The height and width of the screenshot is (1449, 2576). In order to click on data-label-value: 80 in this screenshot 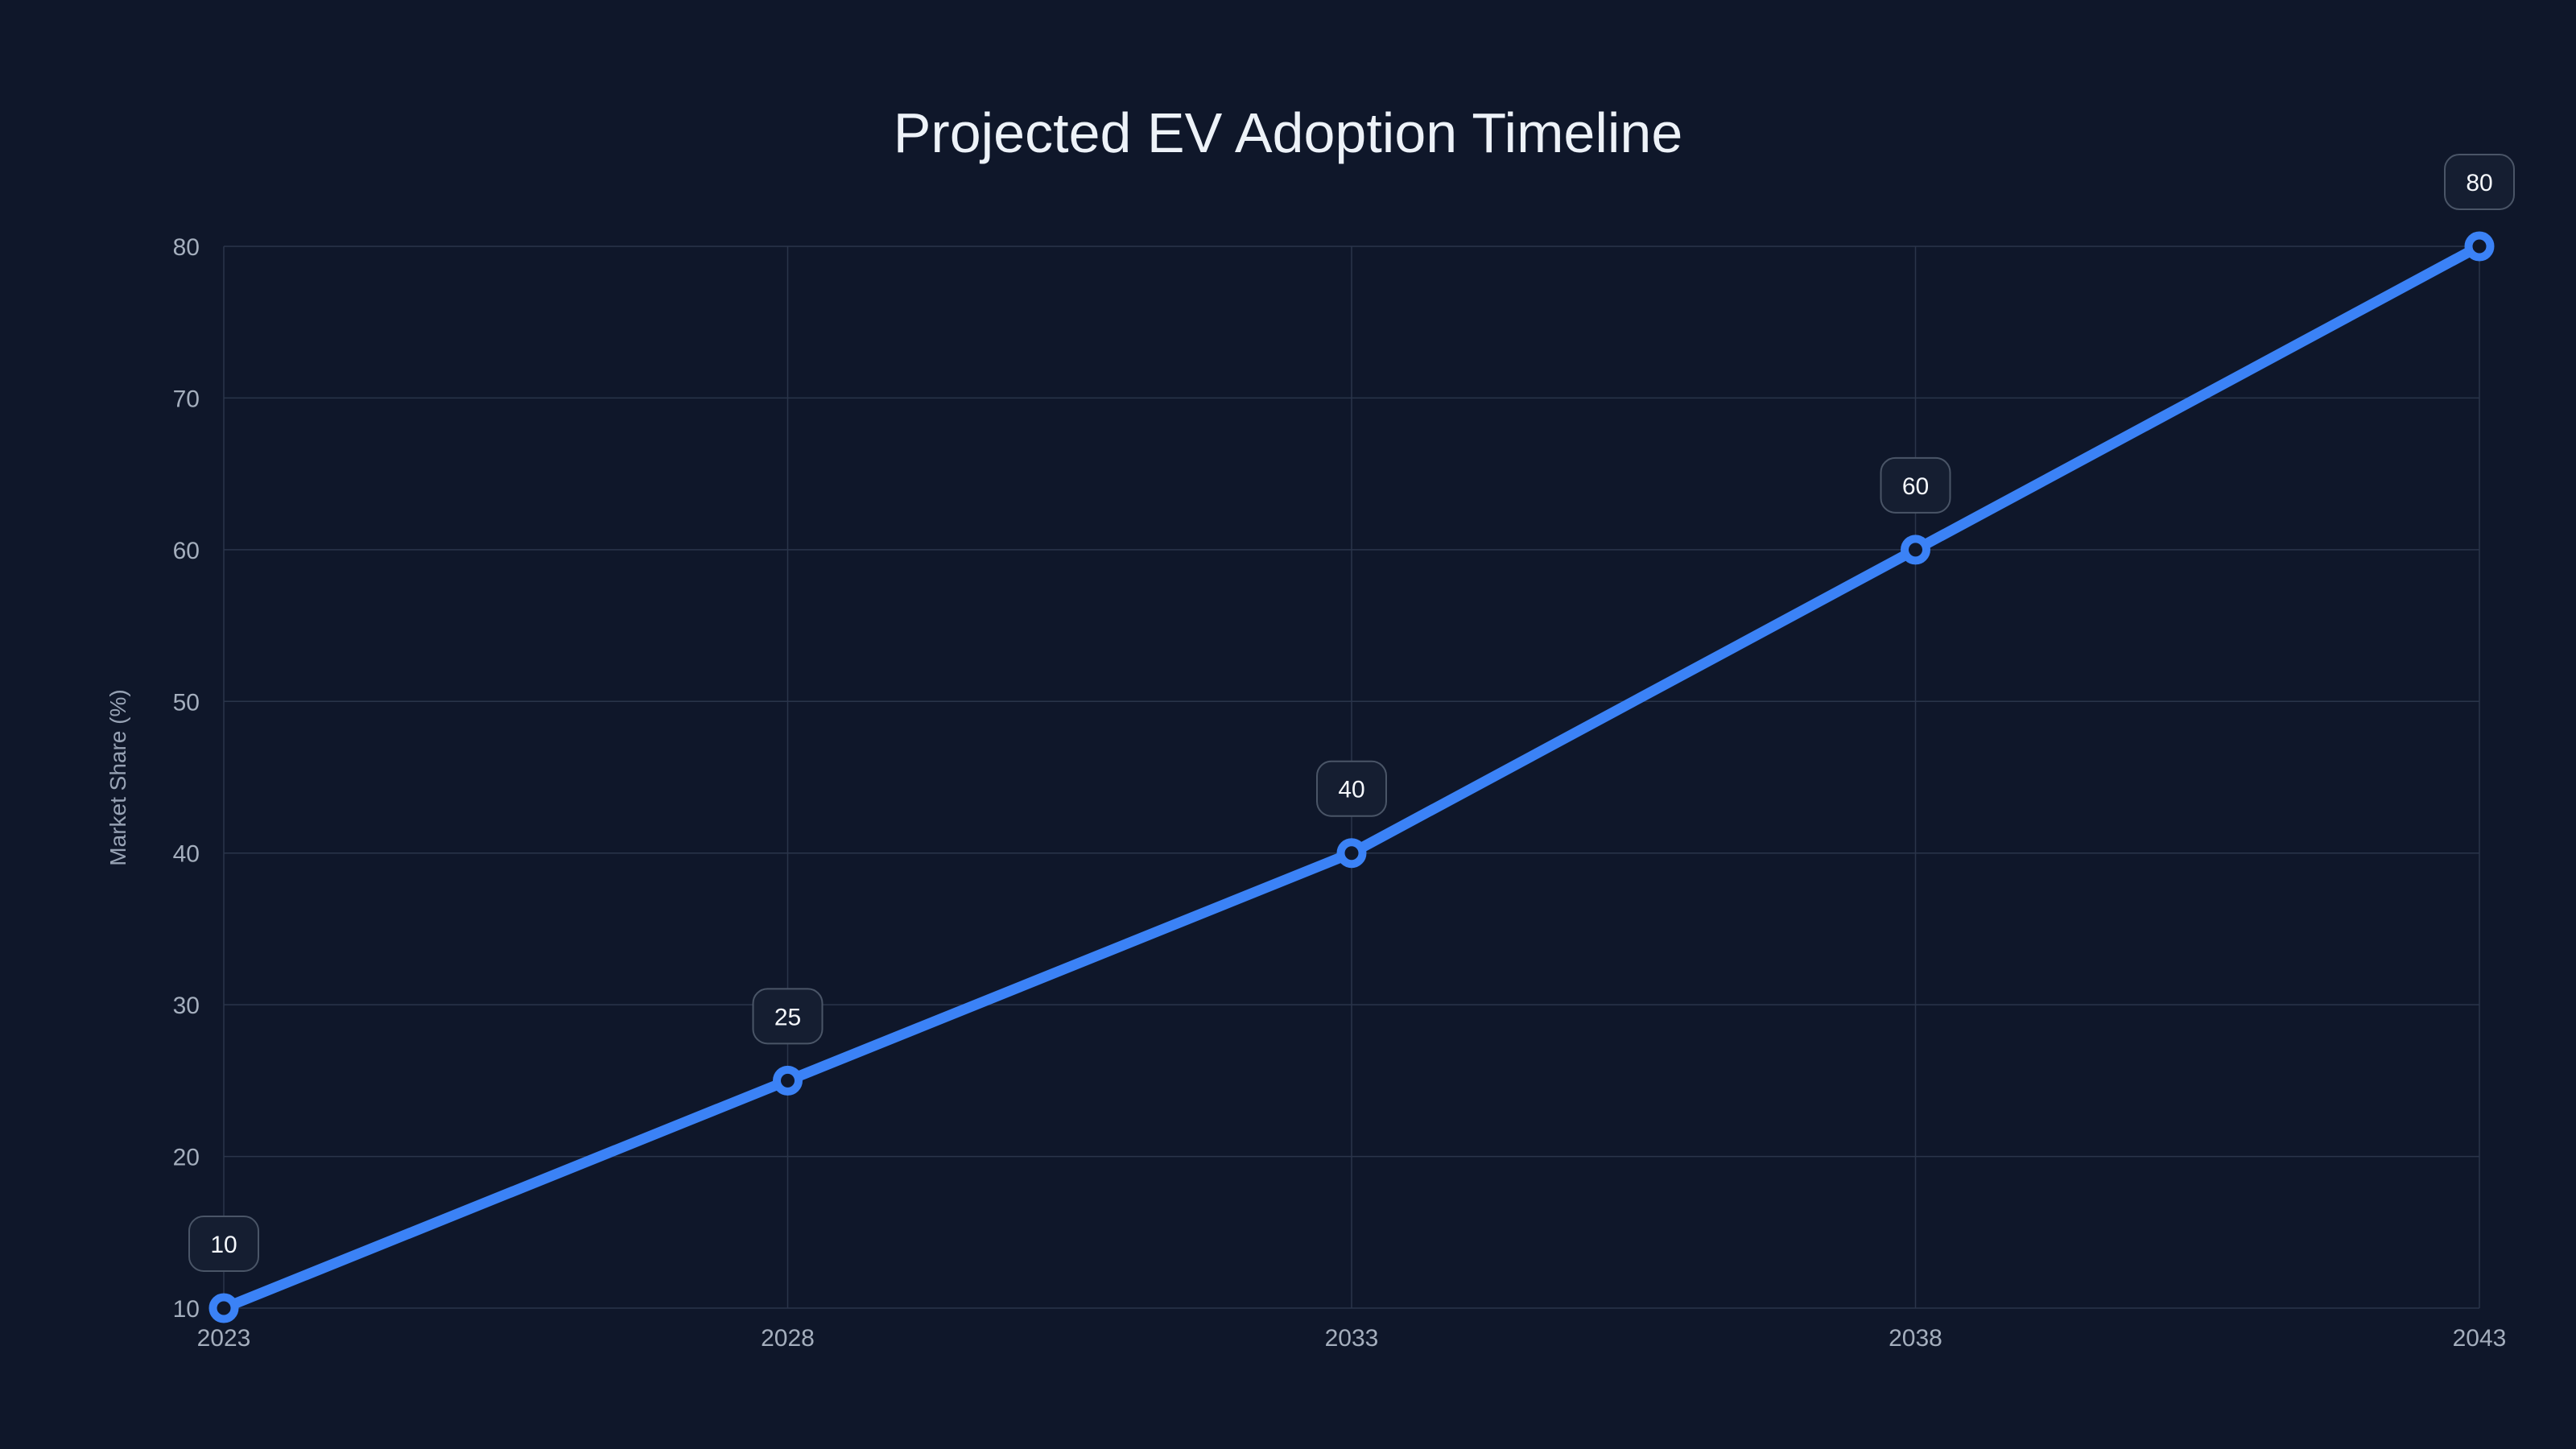, I will do `click(2479, 183)`.